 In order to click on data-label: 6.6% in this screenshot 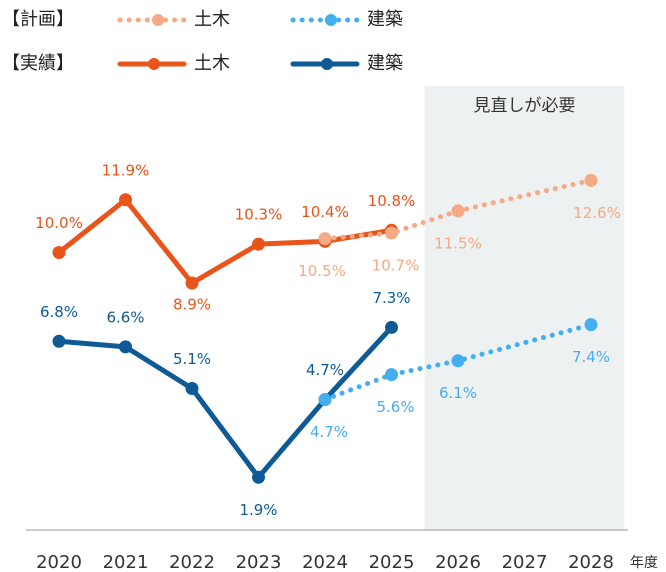, I will do `click(125, 317)`.